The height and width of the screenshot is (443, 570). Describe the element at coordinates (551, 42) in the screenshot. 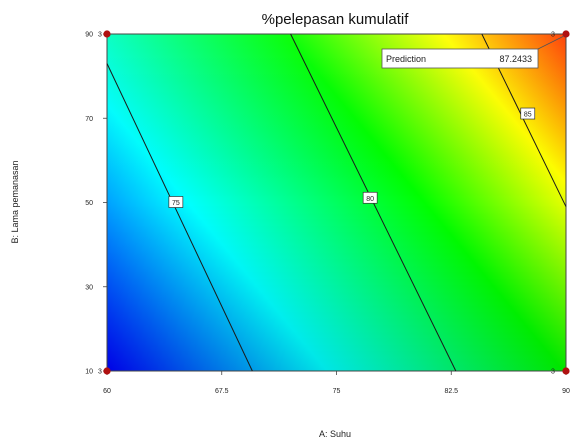

I see `prediction-pointer` at that location.